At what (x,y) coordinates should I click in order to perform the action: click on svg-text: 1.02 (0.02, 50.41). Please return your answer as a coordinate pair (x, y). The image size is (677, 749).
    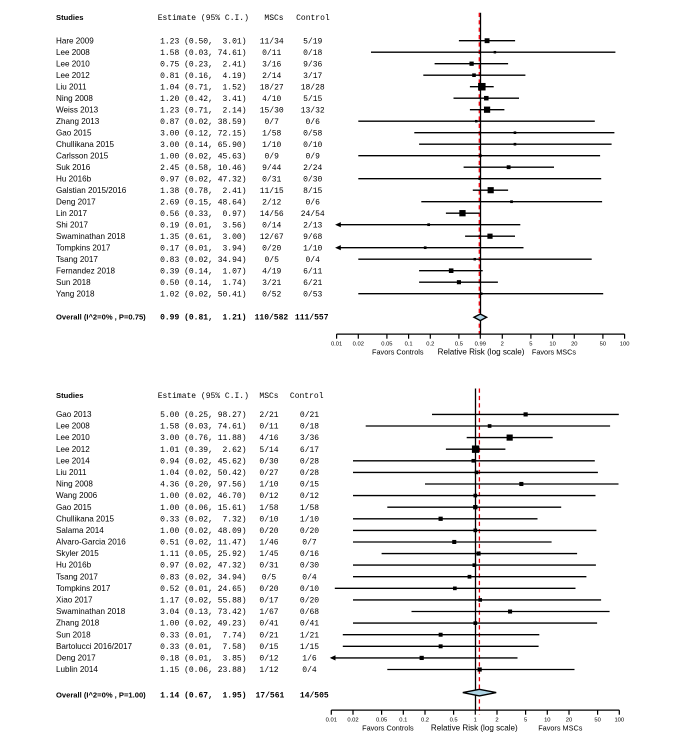
    Looking at the image, I should click on (203, 294).